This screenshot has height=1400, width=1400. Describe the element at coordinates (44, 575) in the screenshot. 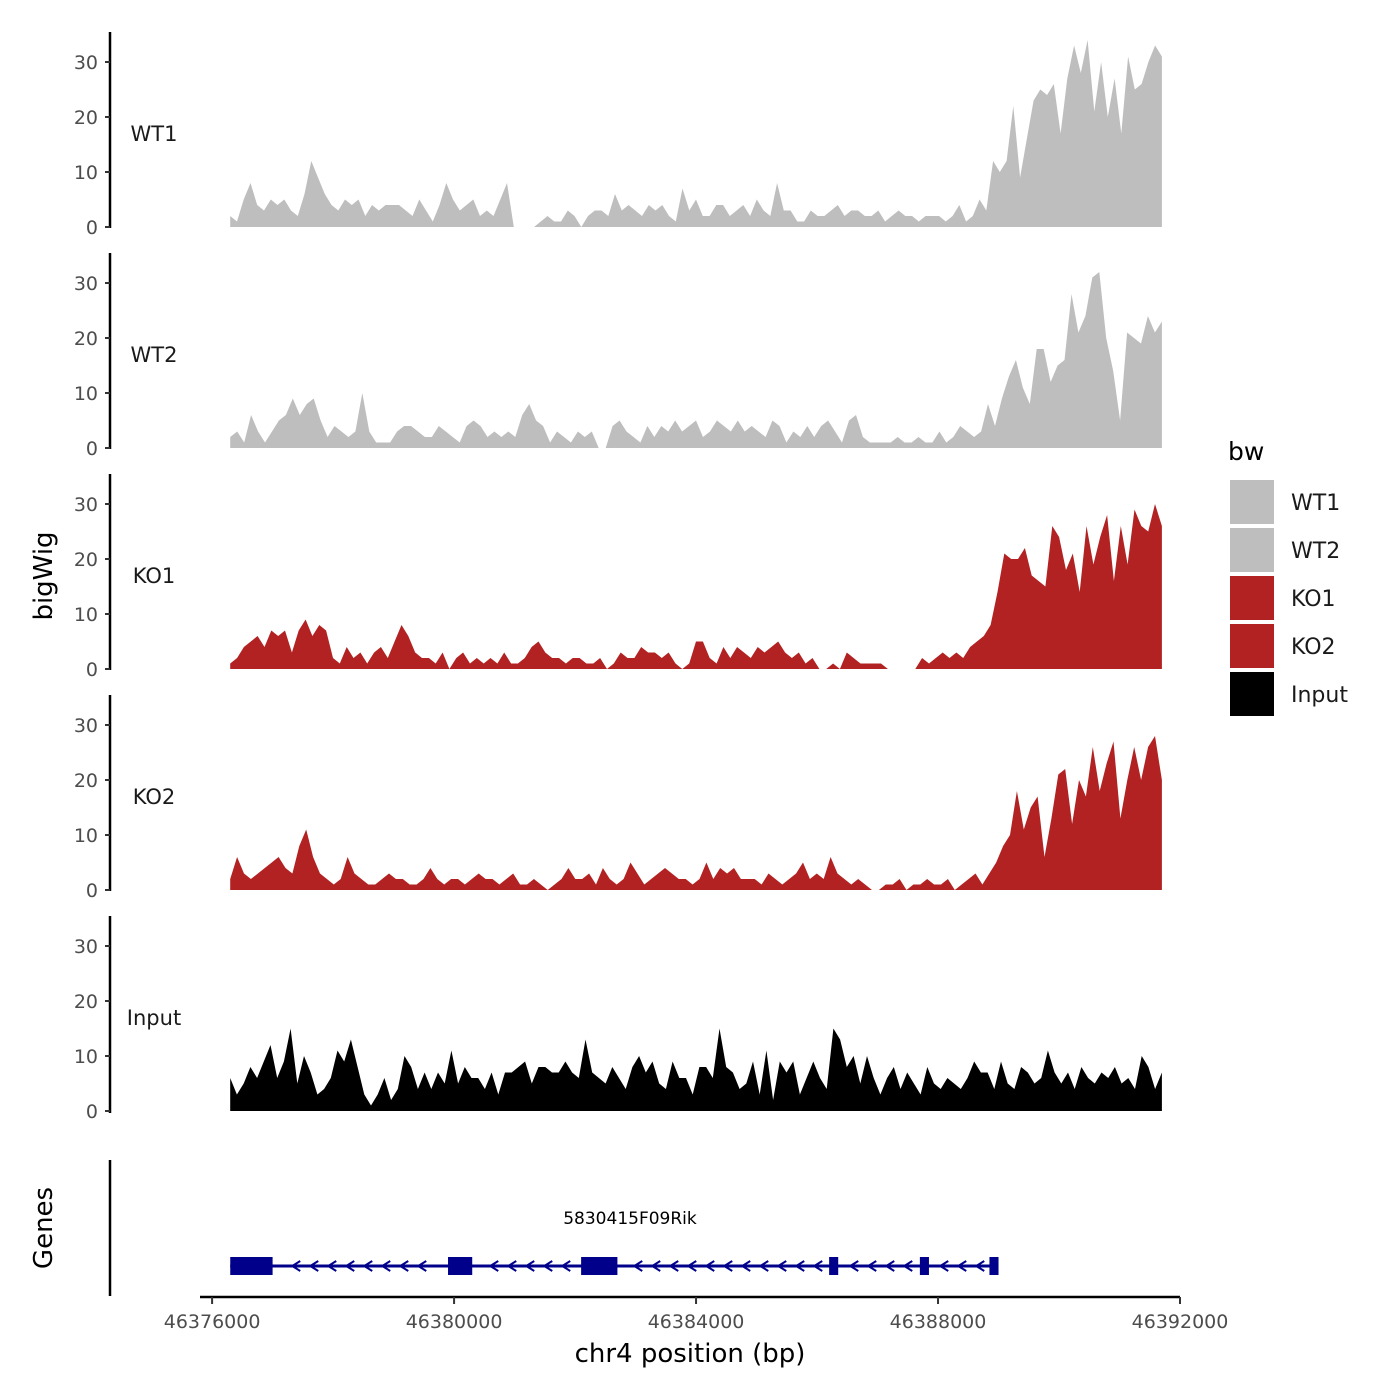

I see `y-axis-title: bigWig` at that location.